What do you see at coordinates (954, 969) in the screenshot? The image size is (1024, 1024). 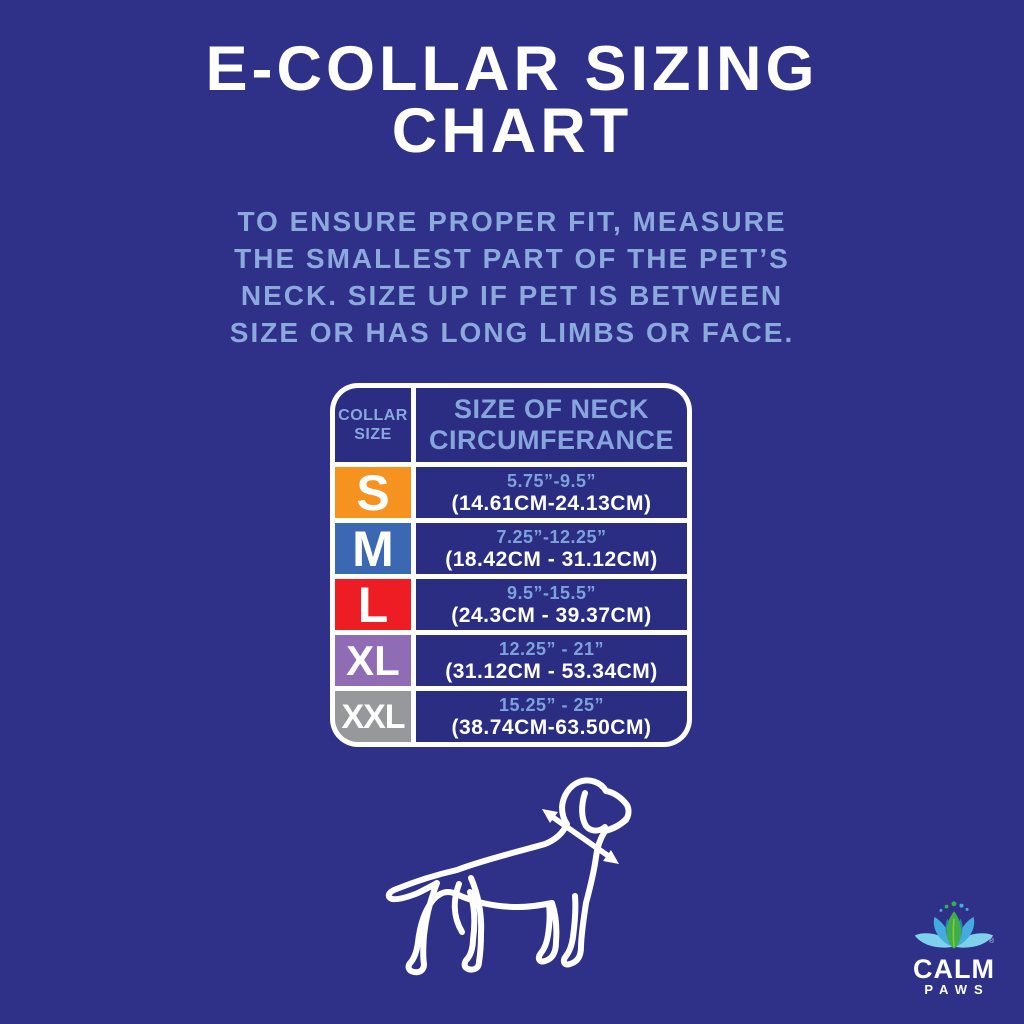 I see `brand-name-calm: CALM` at bounding box center [954, 969].